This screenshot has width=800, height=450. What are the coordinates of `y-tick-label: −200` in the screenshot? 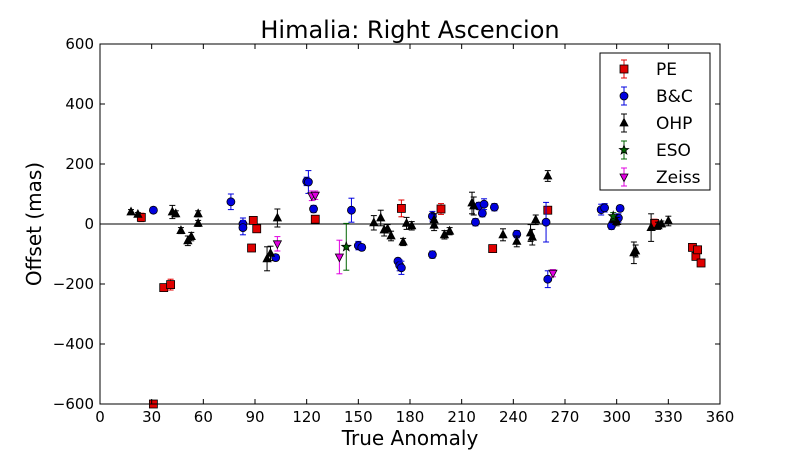 It's located at (73, 284).